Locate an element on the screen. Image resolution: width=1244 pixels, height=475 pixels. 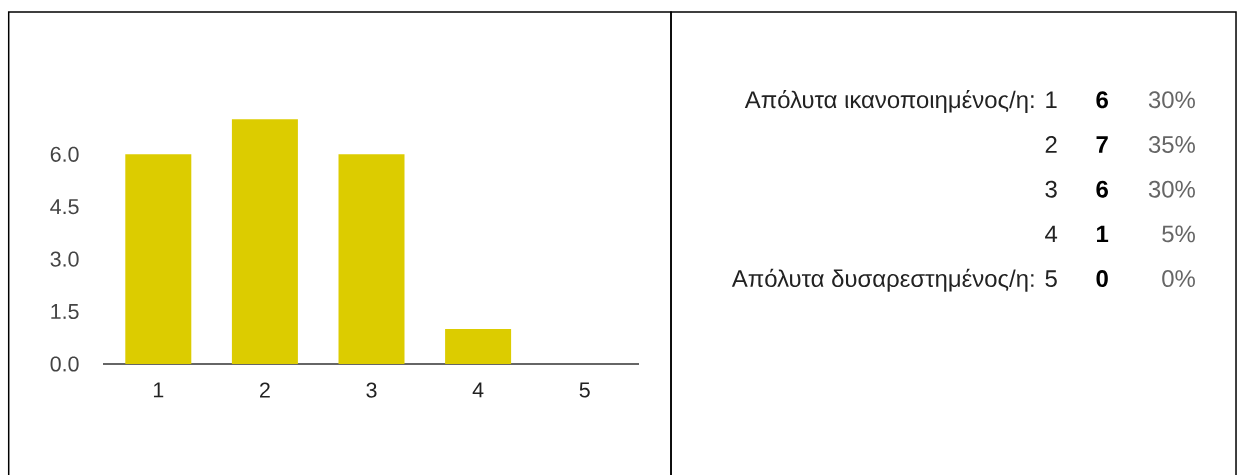
x-tick-label: 5 is located at coordinates (584, 390).